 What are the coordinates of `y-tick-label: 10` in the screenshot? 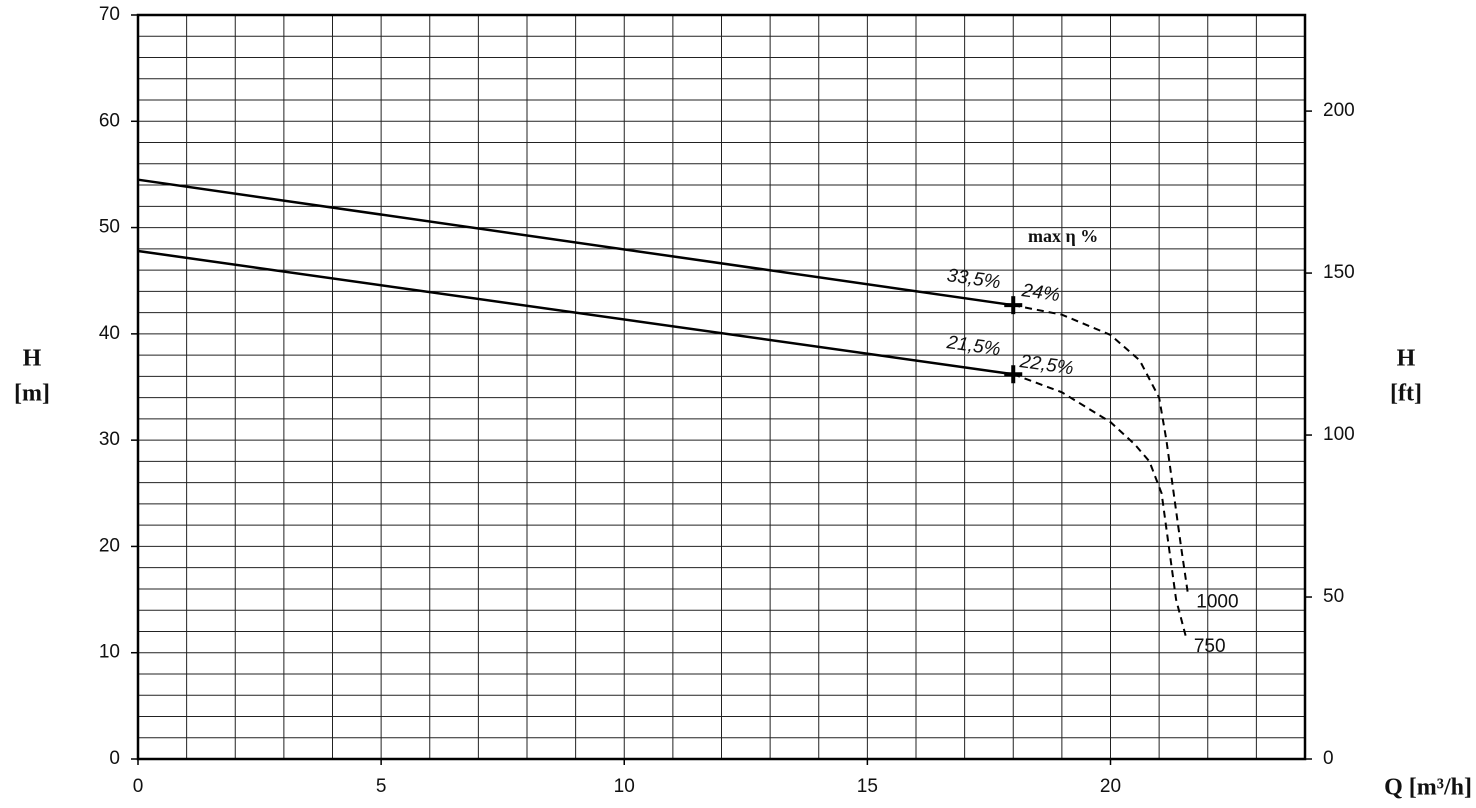 It's located at (109, 652).